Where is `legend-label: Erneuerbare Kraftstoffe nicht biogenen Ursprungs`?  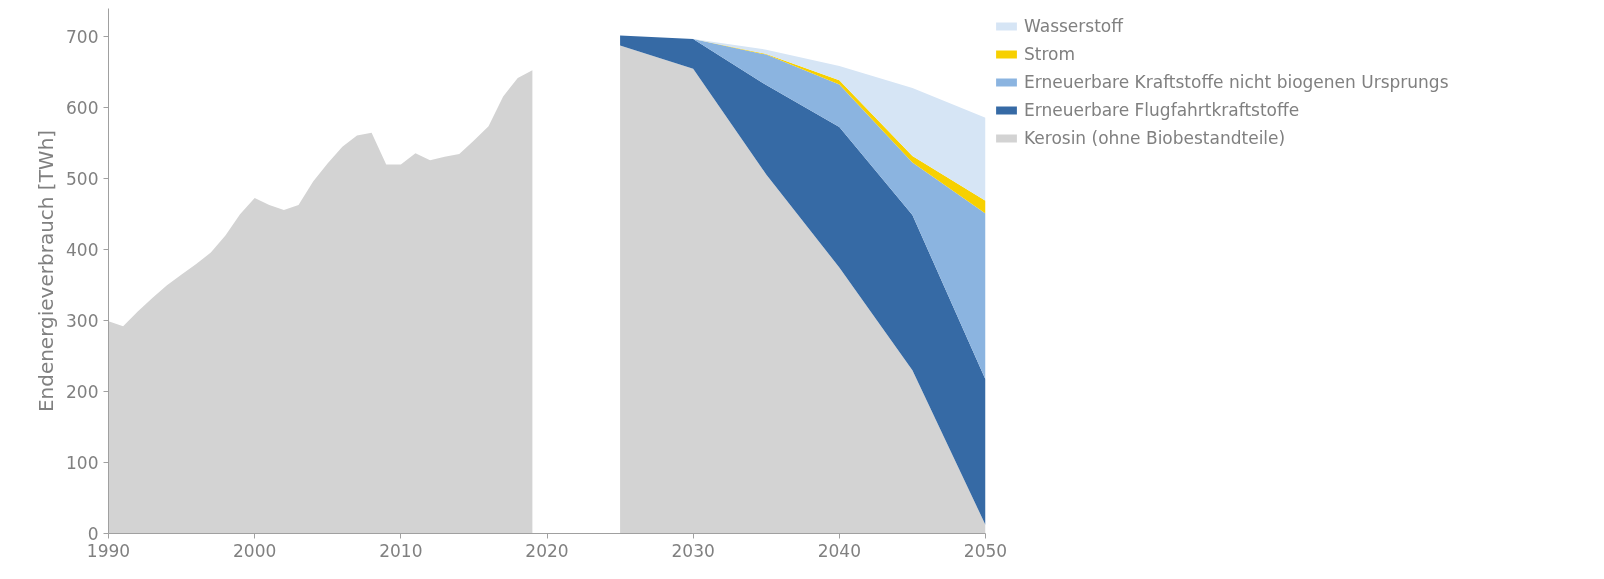
legend-label: Erneuerbare Kraftstoffe nicht biogenen Ursprungs is located at coordinates (1236, 82).